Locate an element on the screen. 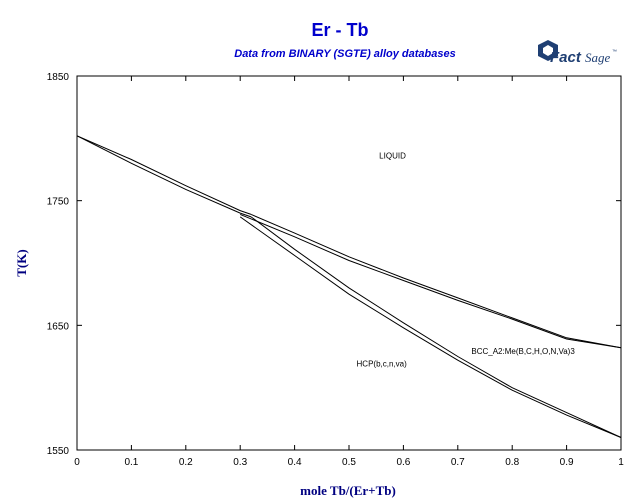  x-tick-label: 0.9 is located at coordinates (567, 462).